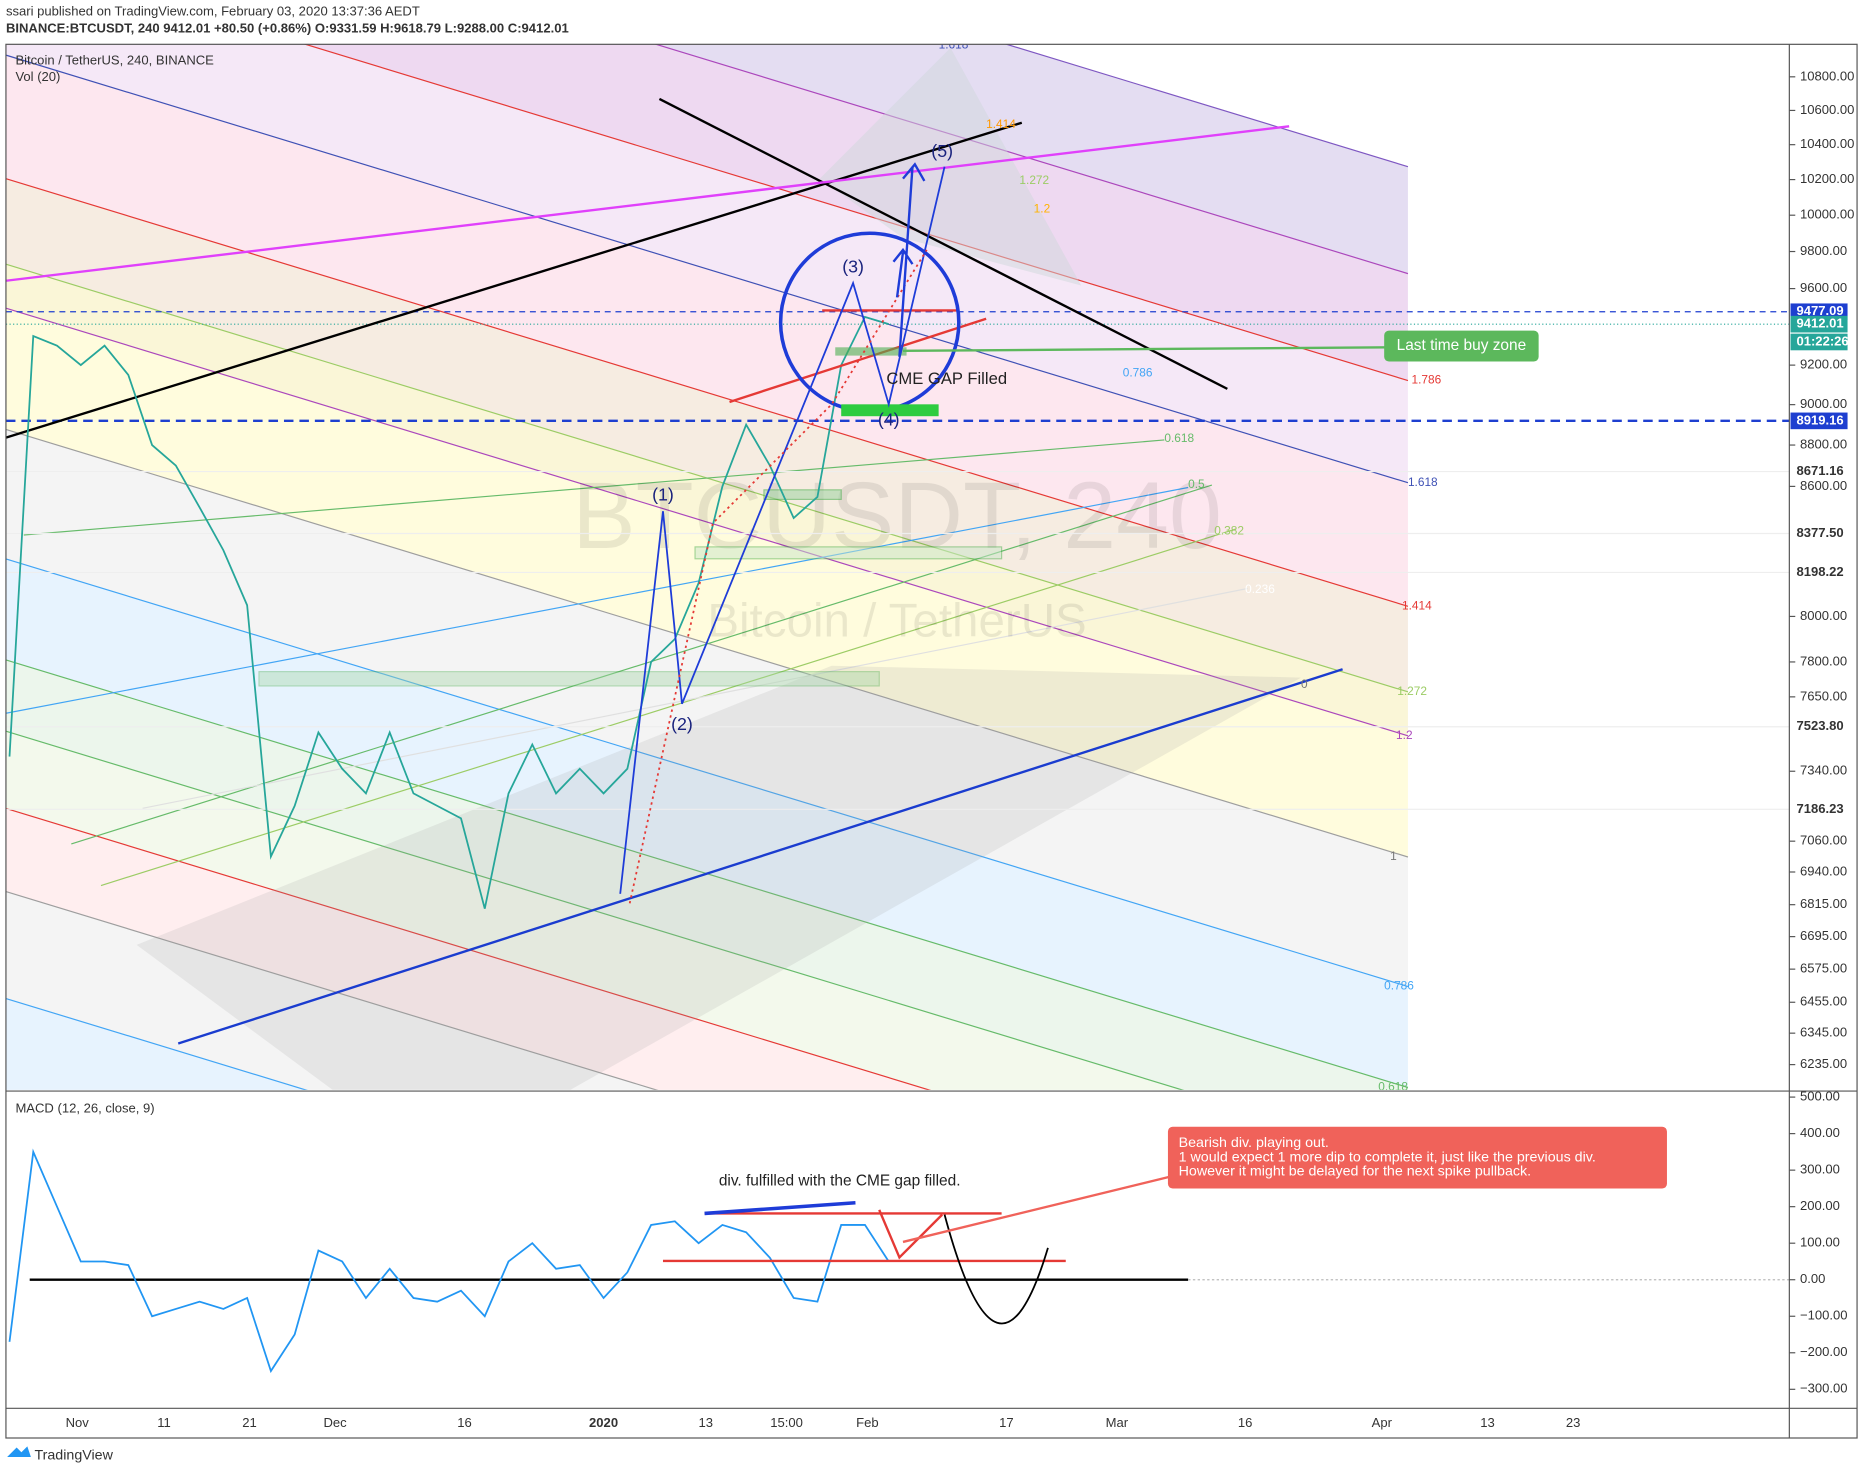  Describe the element at coordinates (1254, 1143) in the screenshot. I see `callout-text: Bearish div. playing out.` at that location.